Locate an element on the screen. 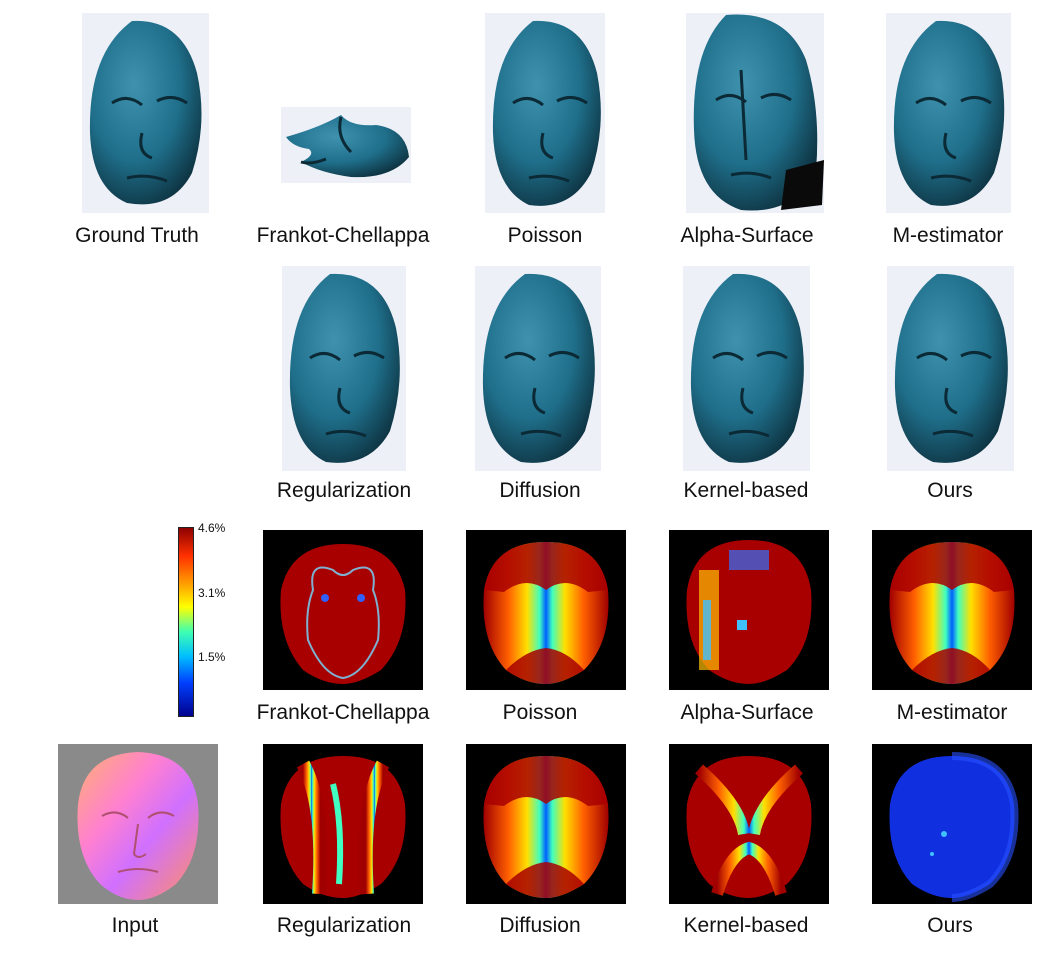  surface-regularization is located at coordinates (344, 368).